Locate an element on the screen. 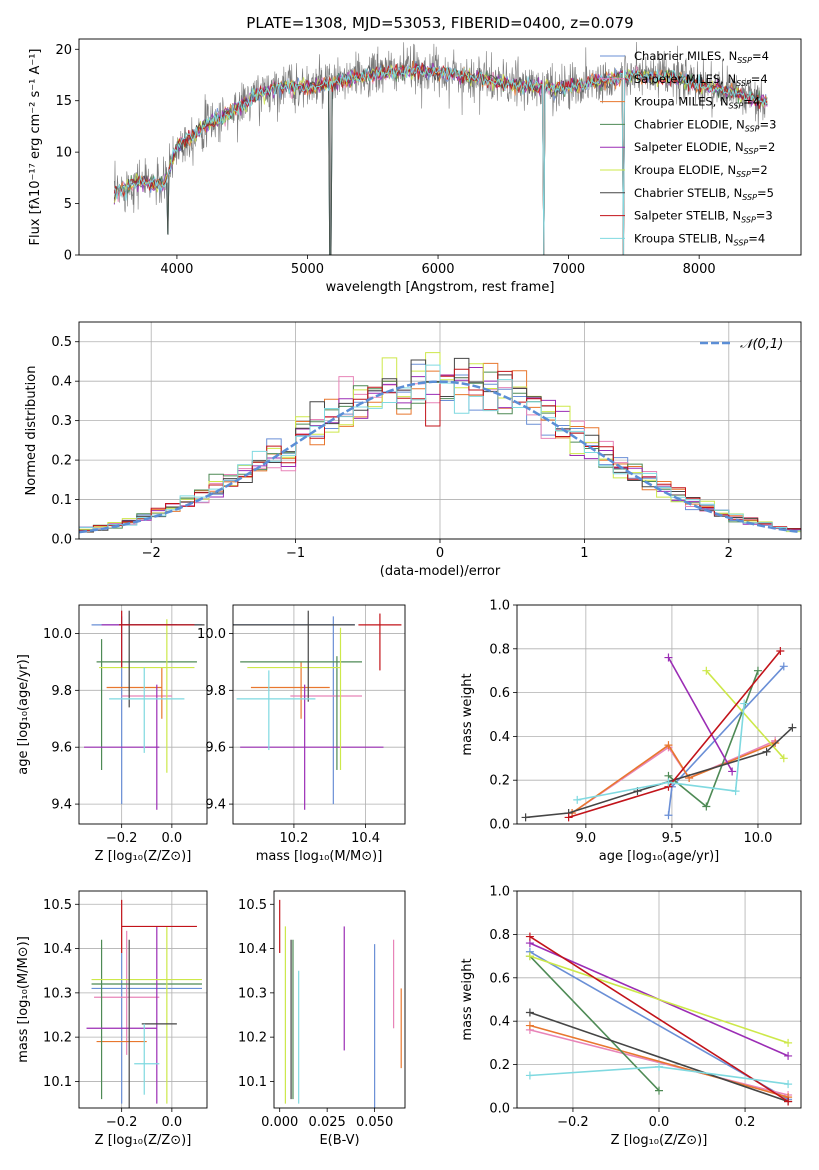 The width and height of the screenshot is (819, 1170). x-tick-label: 10.4 is located at coordinates (365, 838).